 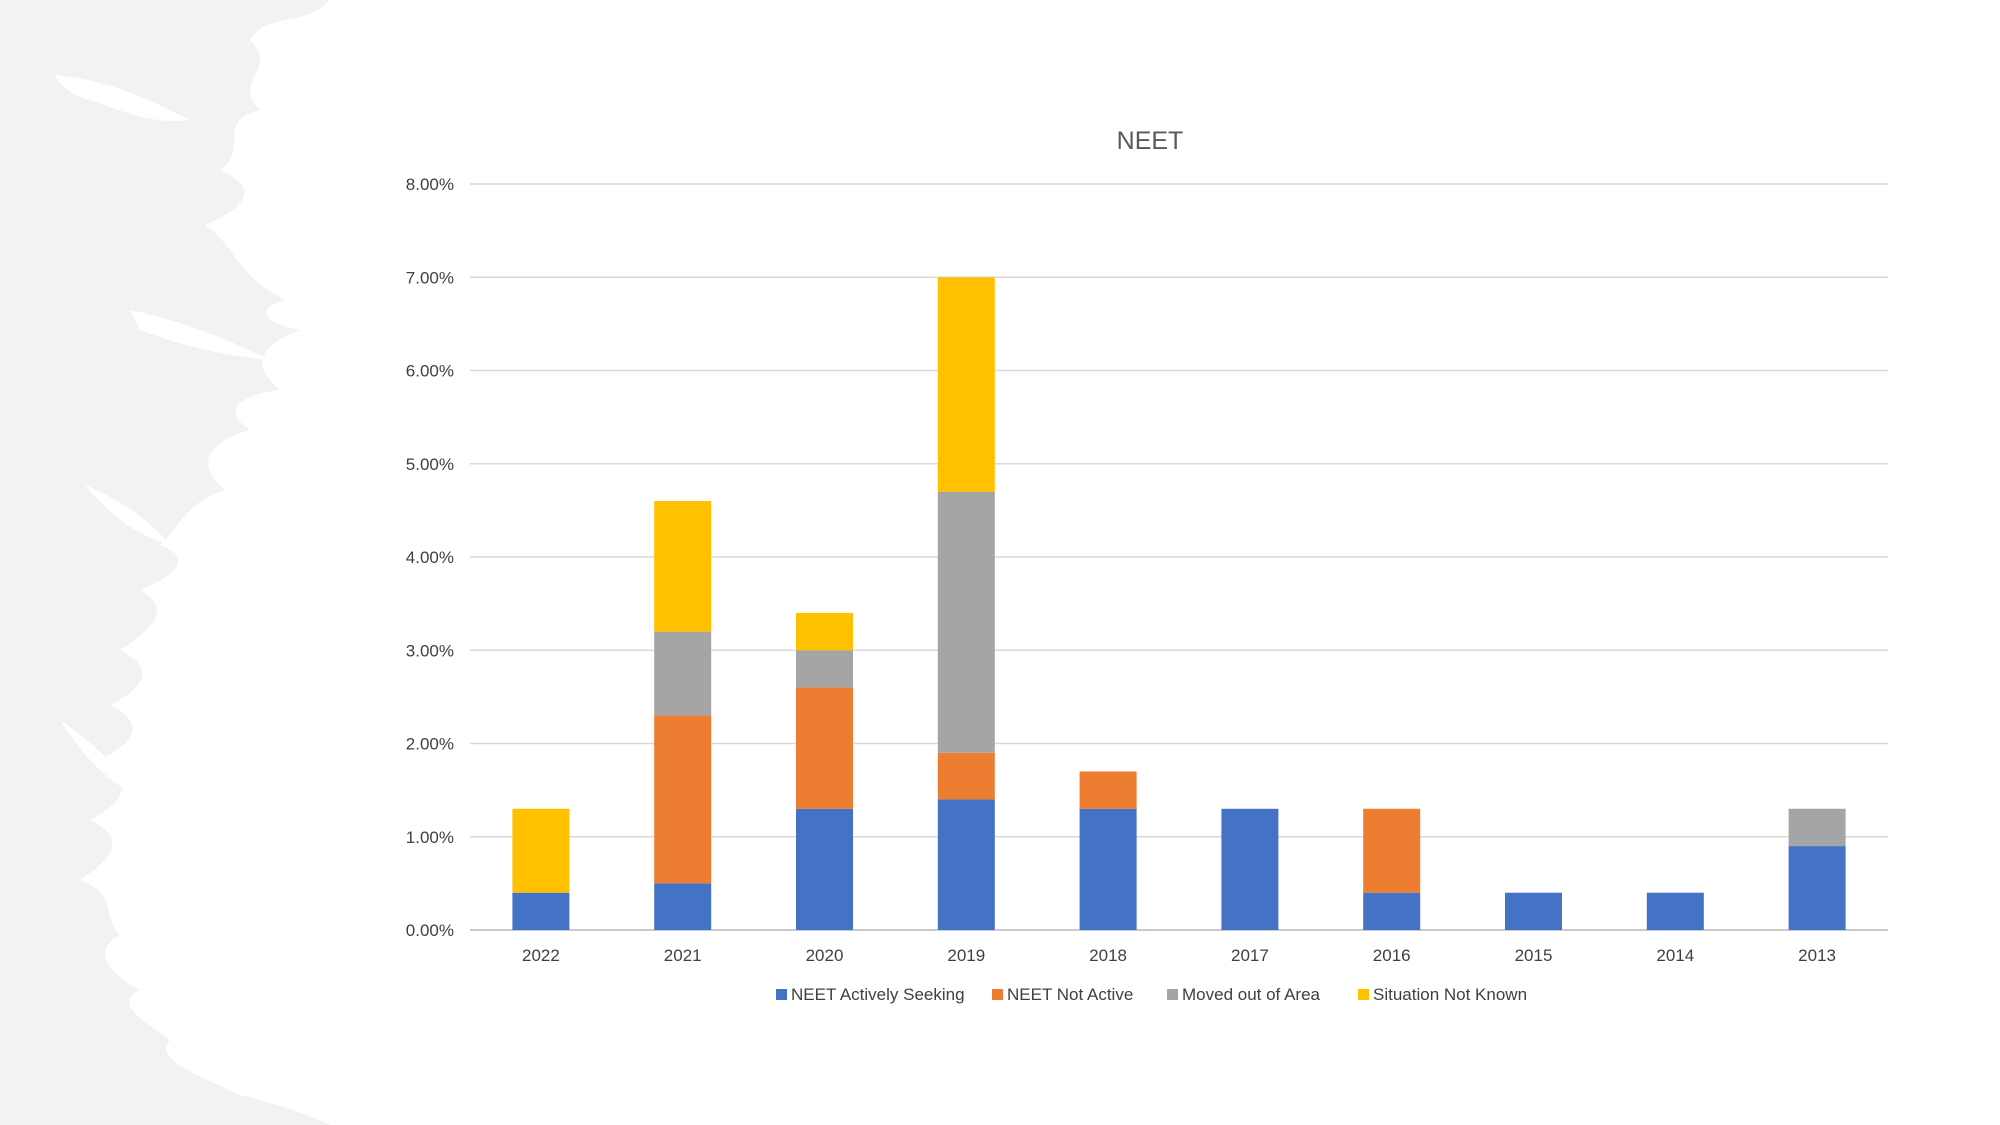 What do you see at coordinates (430, 371) in the screenshot?
I see `y-tick-label: 6.00%` at bounding box center [430, 371].